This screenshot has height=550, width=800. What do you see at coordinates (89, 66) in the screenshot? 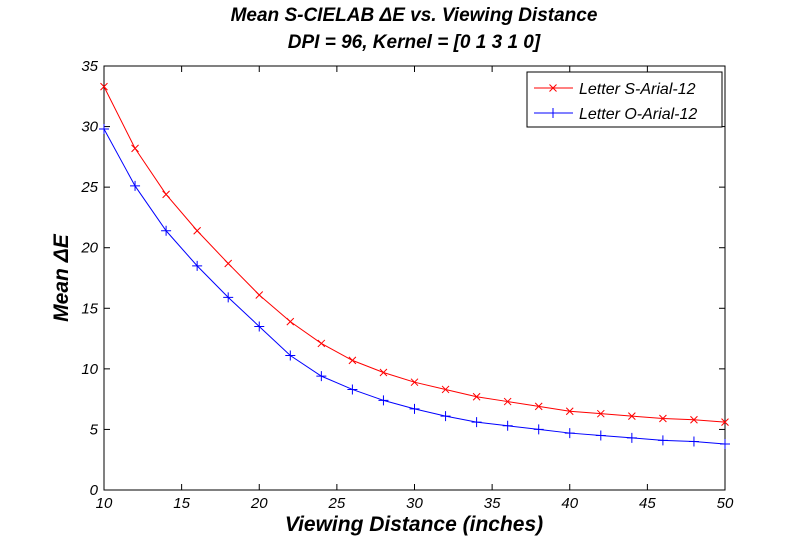
I see `y-tick-label: 35` at bounding box center [89, 66].